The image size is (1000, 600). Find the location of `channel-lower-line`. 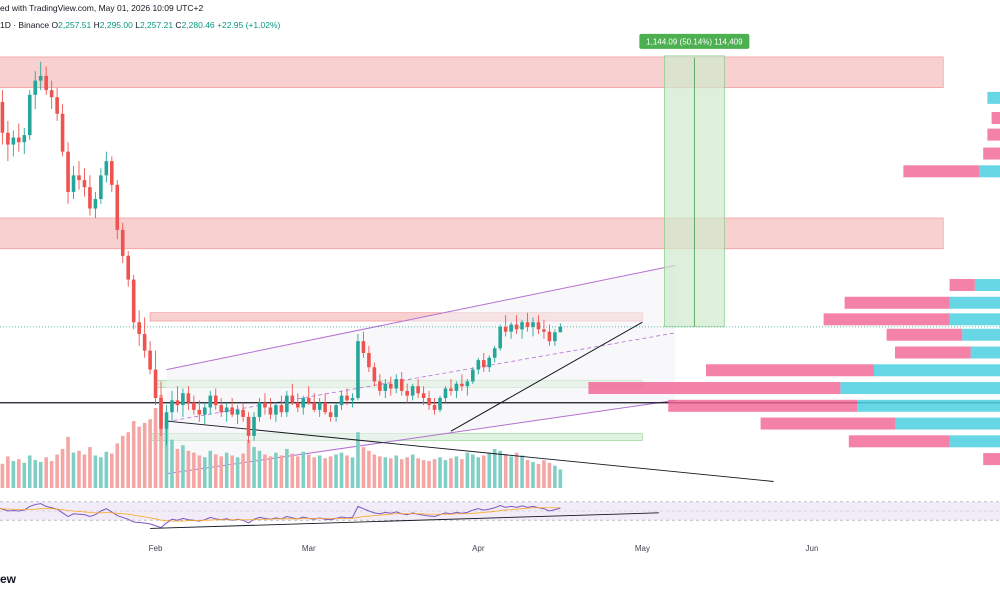

channel-lower-line is located at coordinates (421, 437).